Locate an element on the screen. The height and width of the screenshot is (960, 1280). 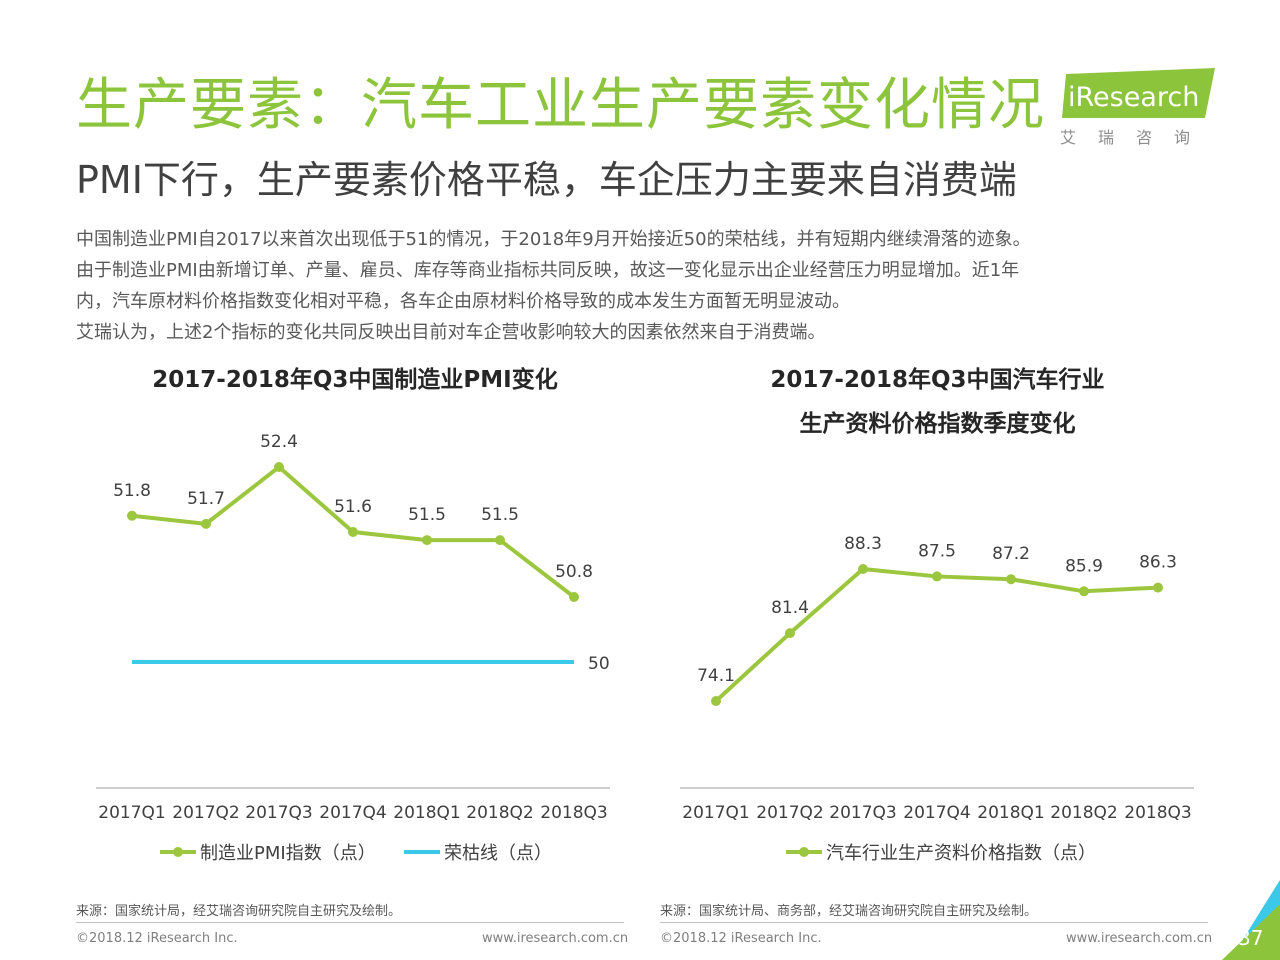
pmi-data-label: 51.7 is located at coordinates (206, 499).